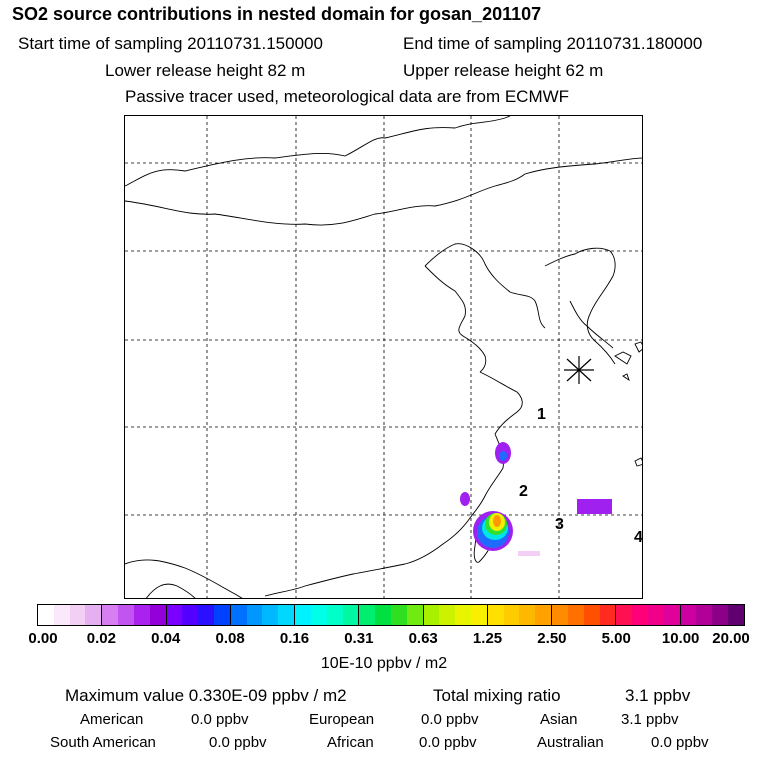  I want to click on colorbar, so click(391, 615).